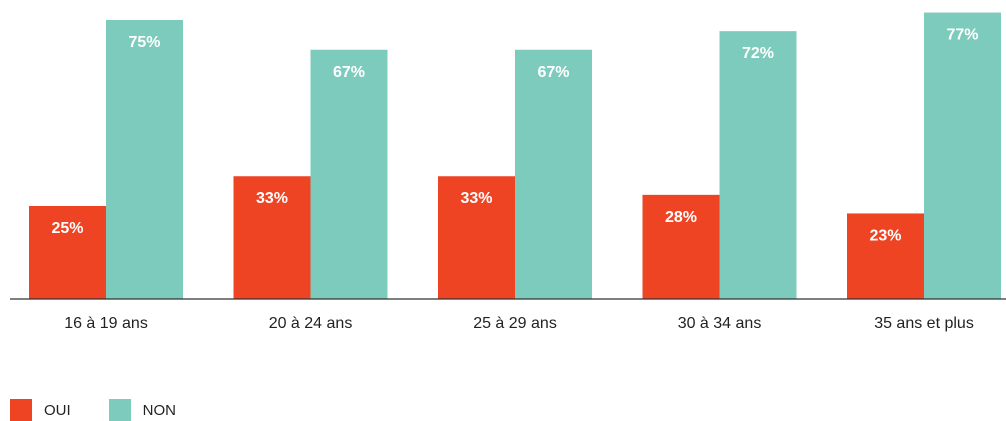 Image resolution: width=1006 pixels, height=421 pixels. Describe the element at coordinates (119, 410) in the screenshot. I see `legend-swatch-non` at that location.